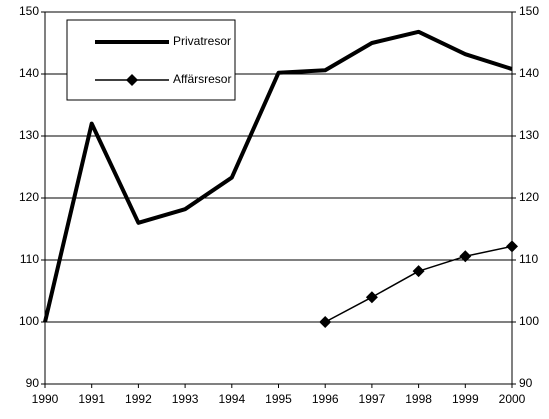 This screenshot has width=549, height=419. What do you see at coordinates (132, 80) in the screenshot?
I see `legend-marker` at bounding box center [132, 80].